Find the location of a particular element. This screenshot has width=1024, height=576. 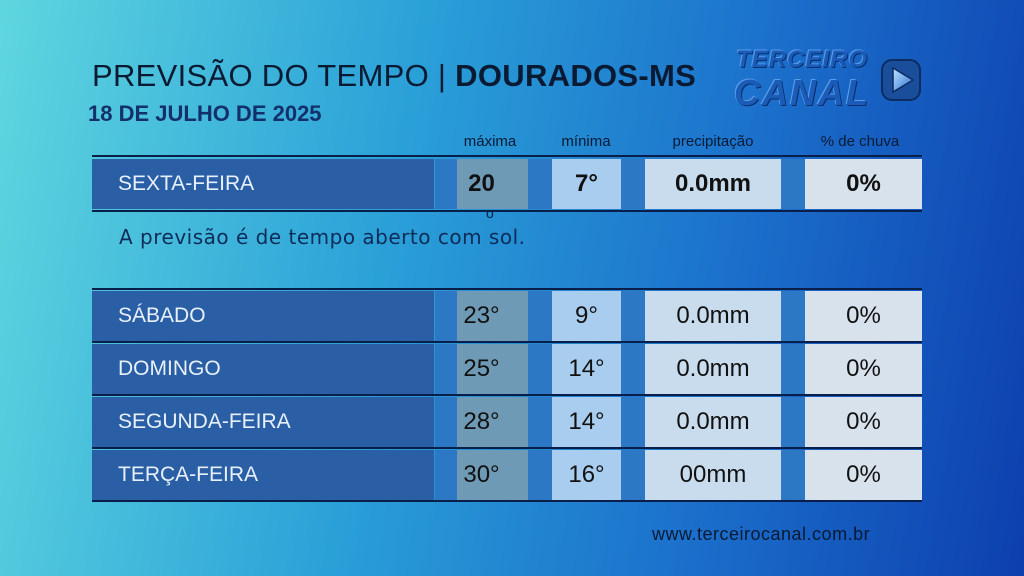

today-max-cell: 20 is located at coordinates (482, 184).